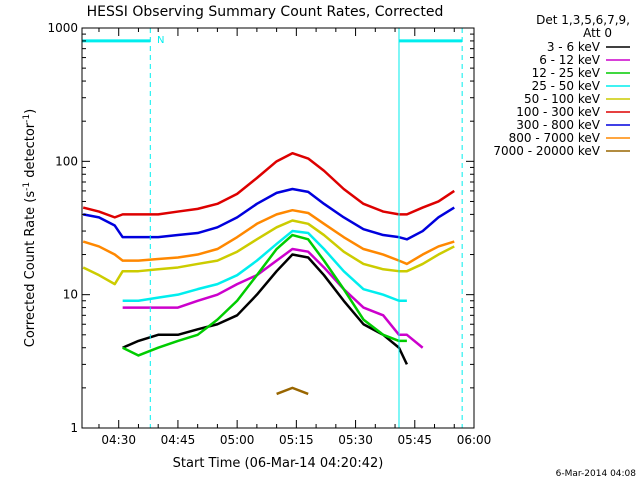 The height and width of the screenshot is (480, 640). I want to click on legend-header-2: Att 0, so click(597, 33).